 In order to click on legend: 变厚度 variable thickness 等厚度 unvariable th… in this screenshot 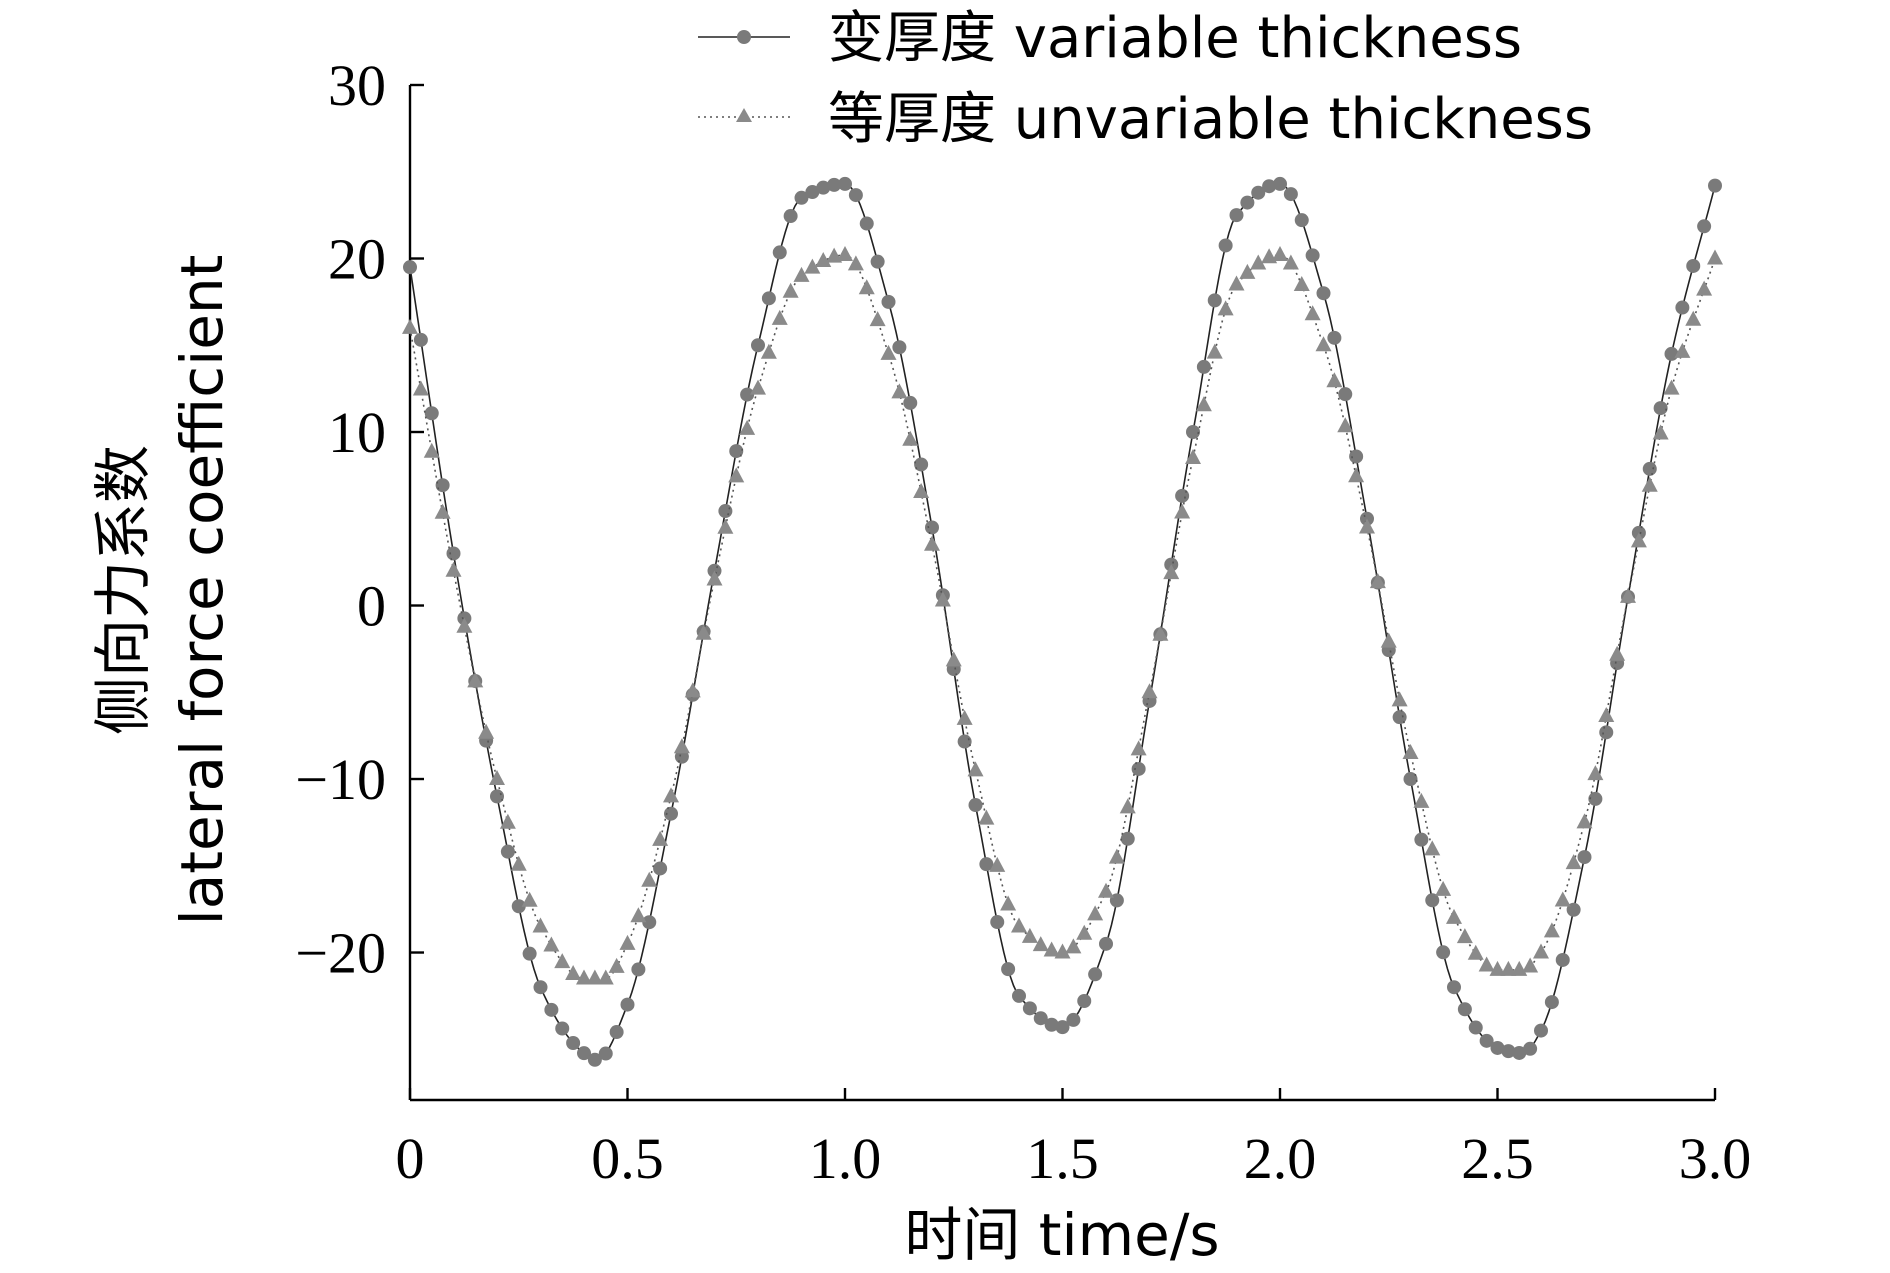, I will do `click(1145, 79)`.